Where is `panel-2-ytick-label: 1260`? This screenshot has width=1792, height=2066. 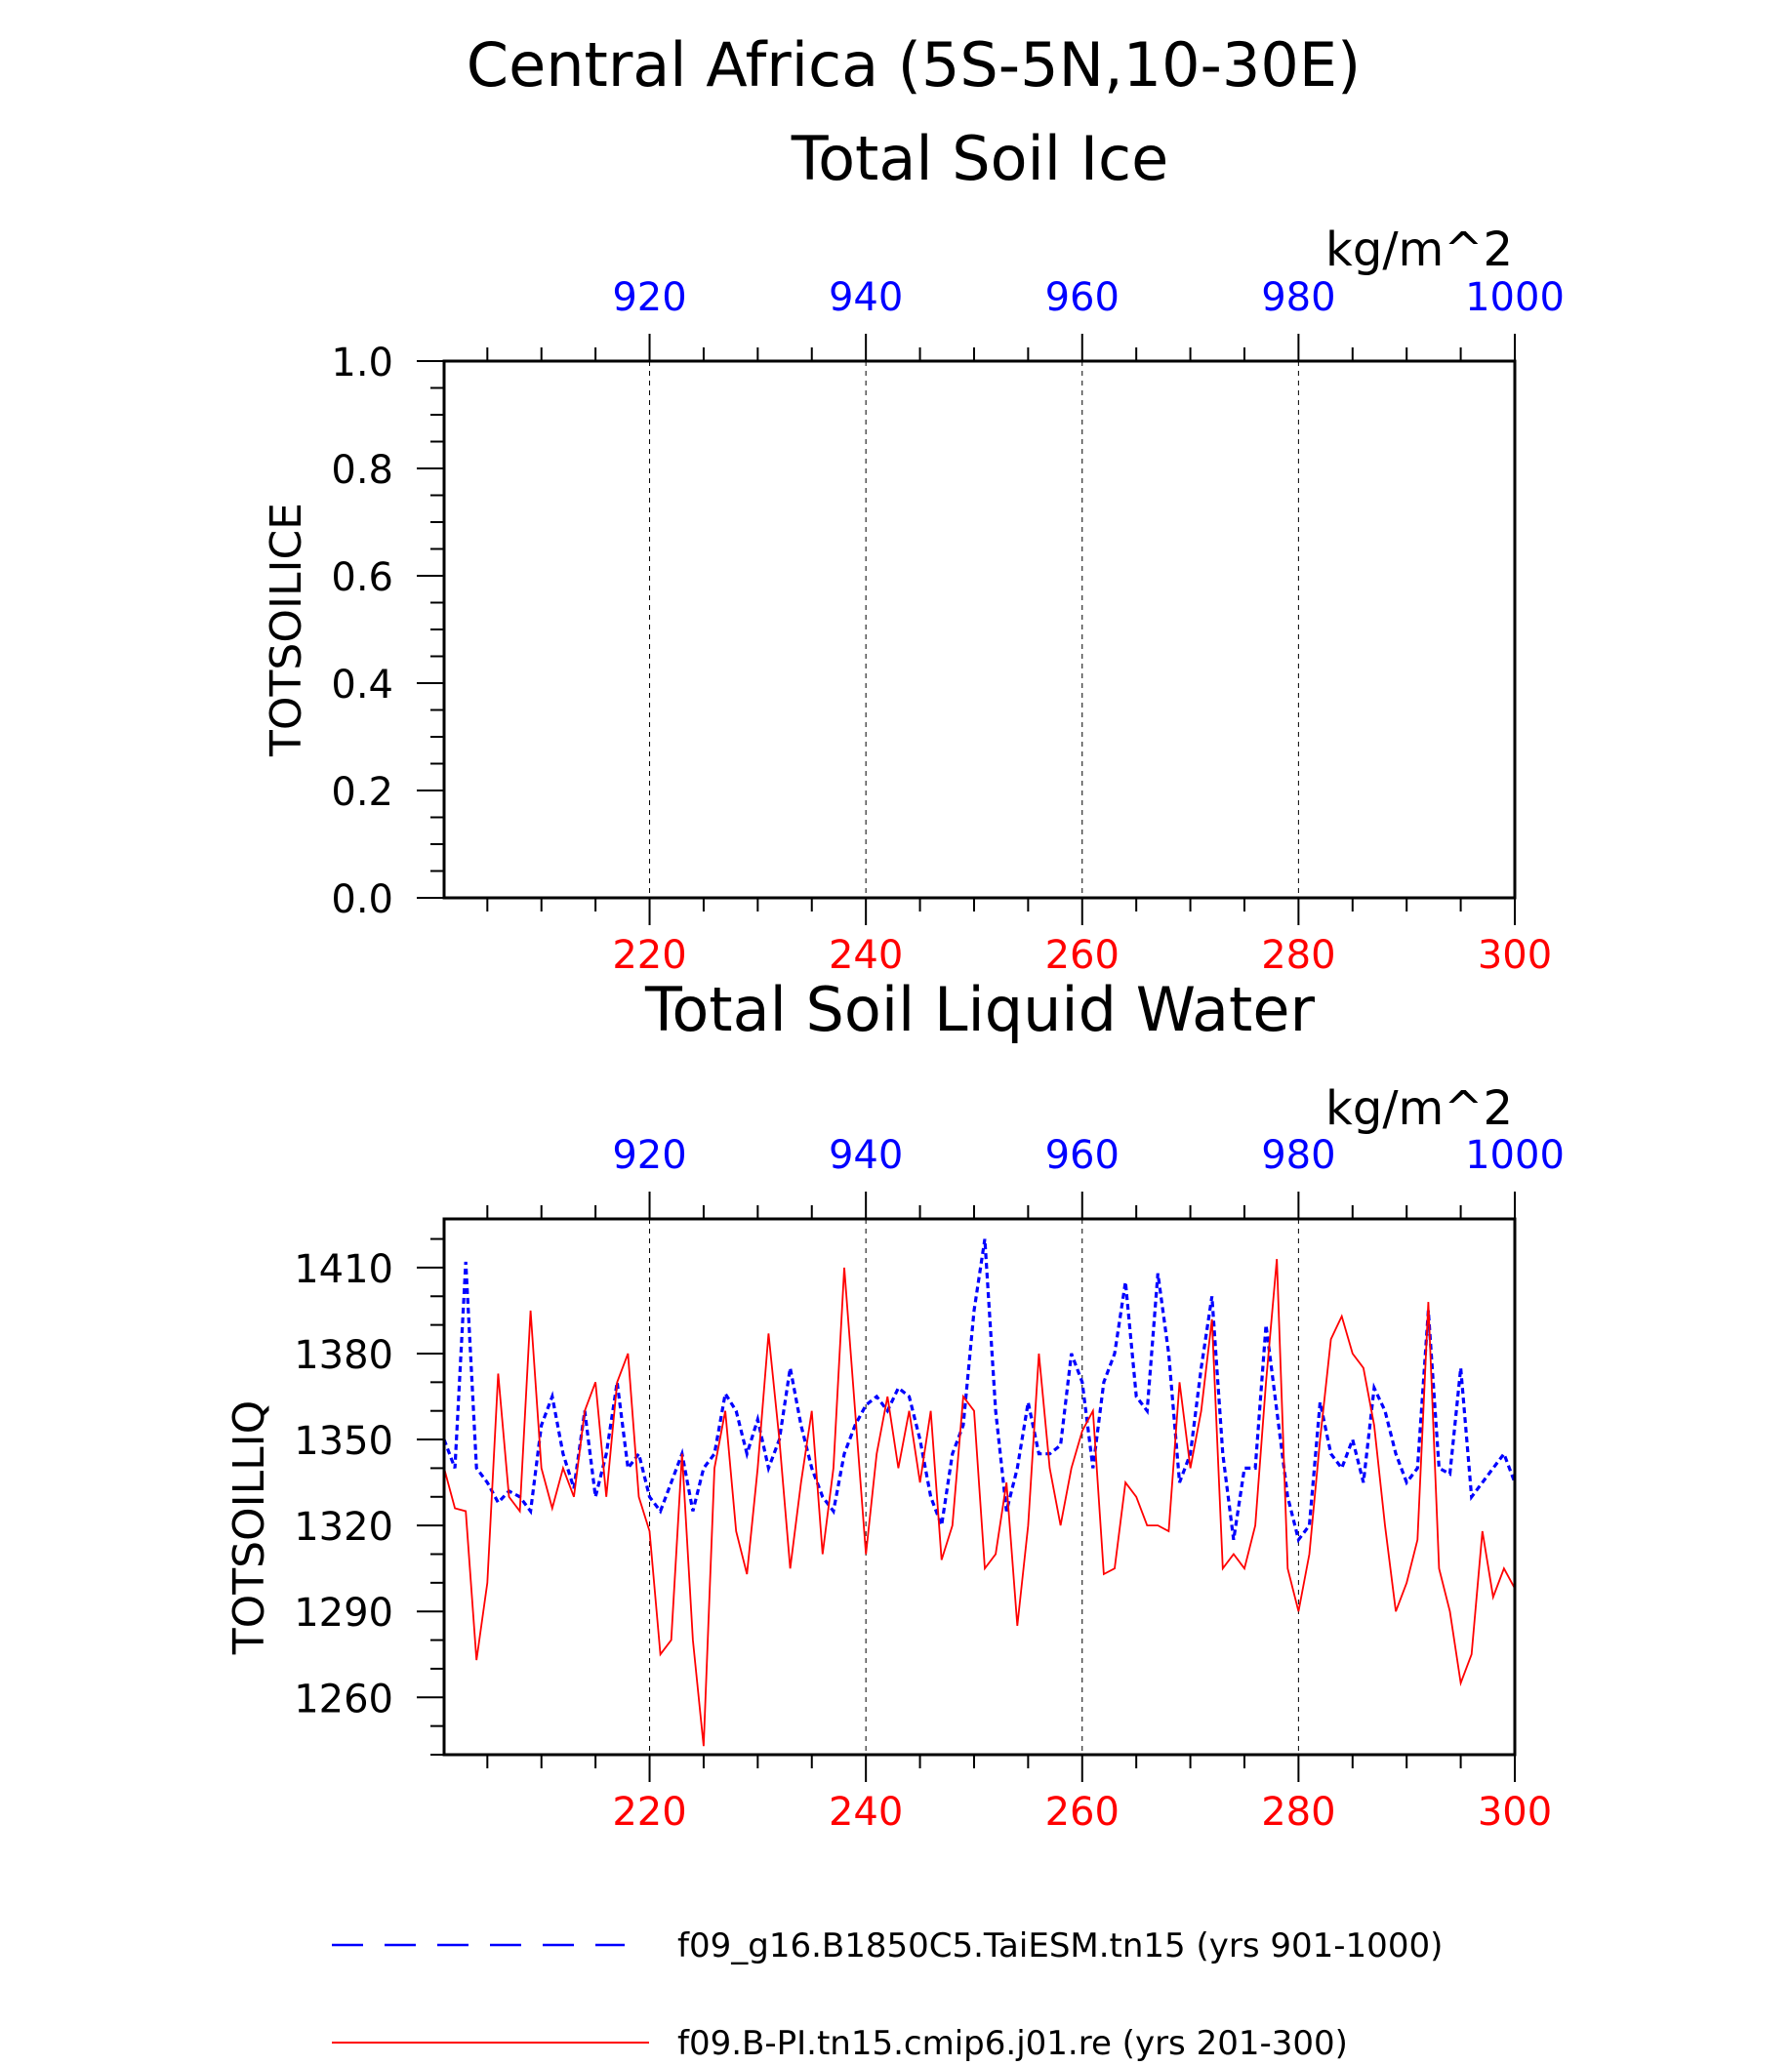 panel-2-ytick-label: 1260 is located at coordinates (343, 1699).